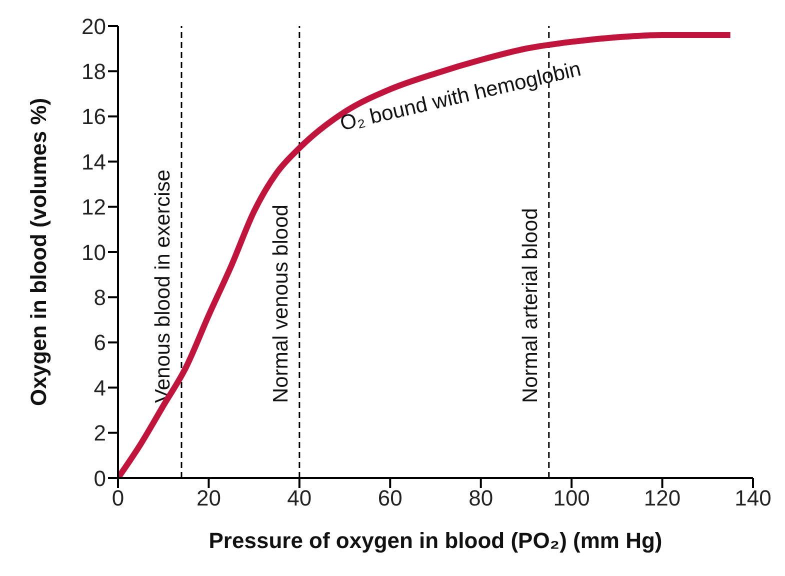  Describe the element at coordinates (94, 161) in the screenshot. I see `y-tick-label: 14` at that location.